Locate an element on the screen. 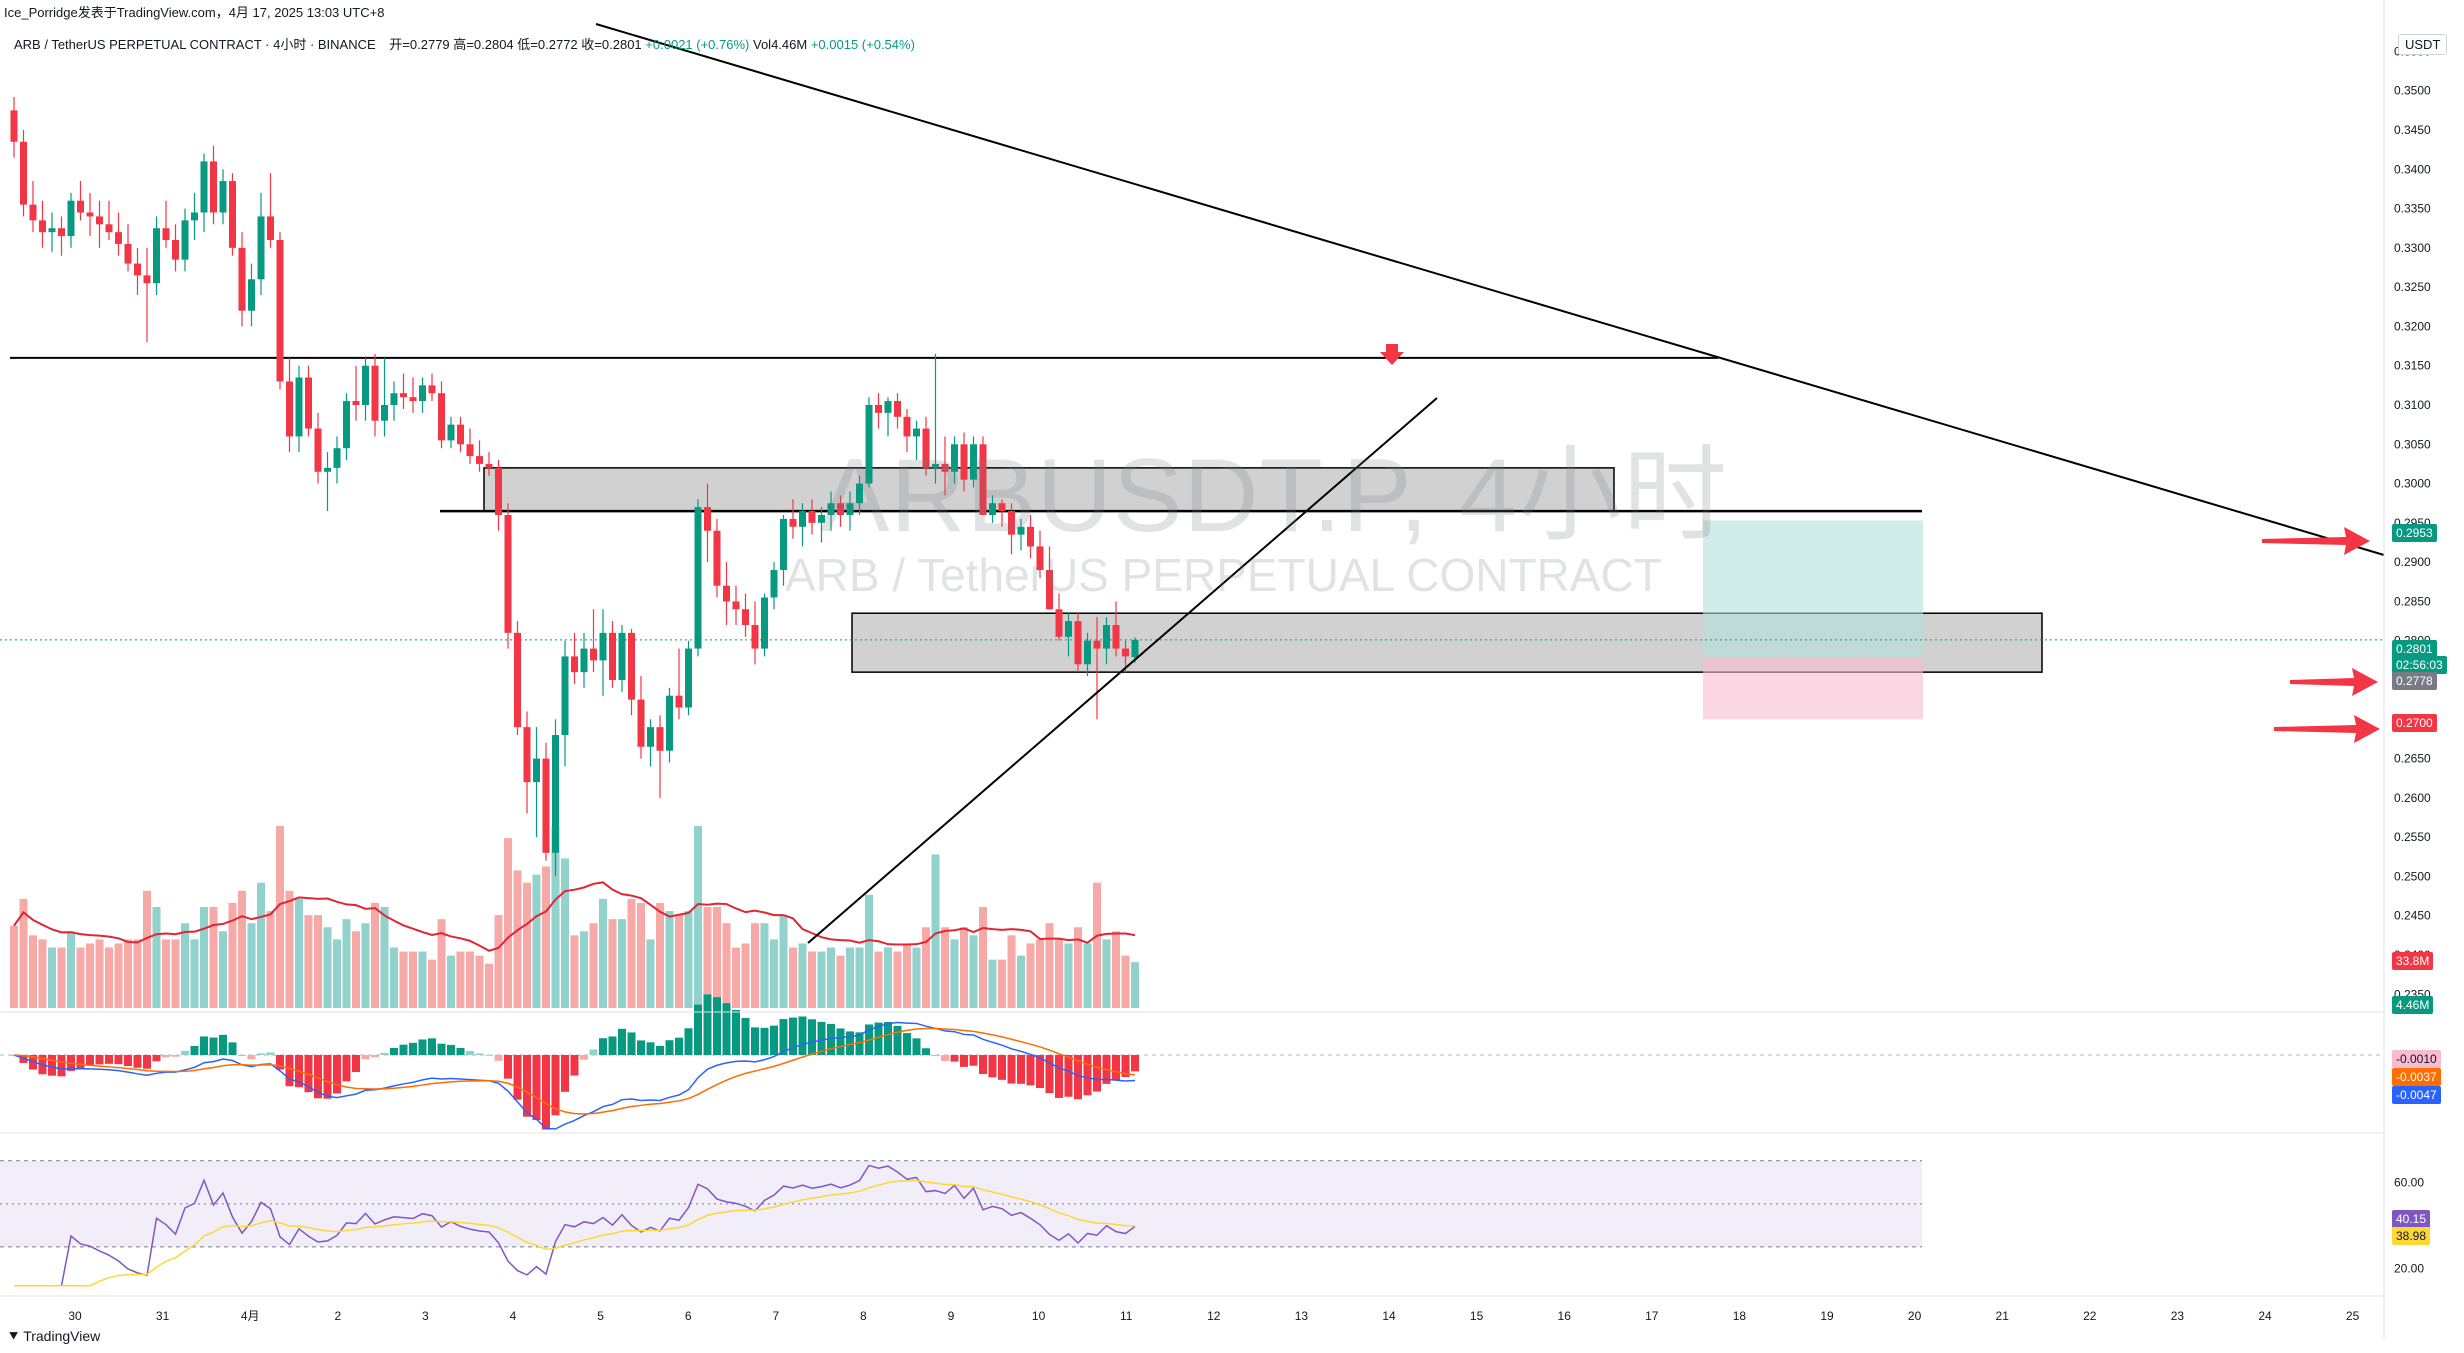 The height and width of the screenshot is (1353, 2464). volume-bars is located at coordinates (574, 917).